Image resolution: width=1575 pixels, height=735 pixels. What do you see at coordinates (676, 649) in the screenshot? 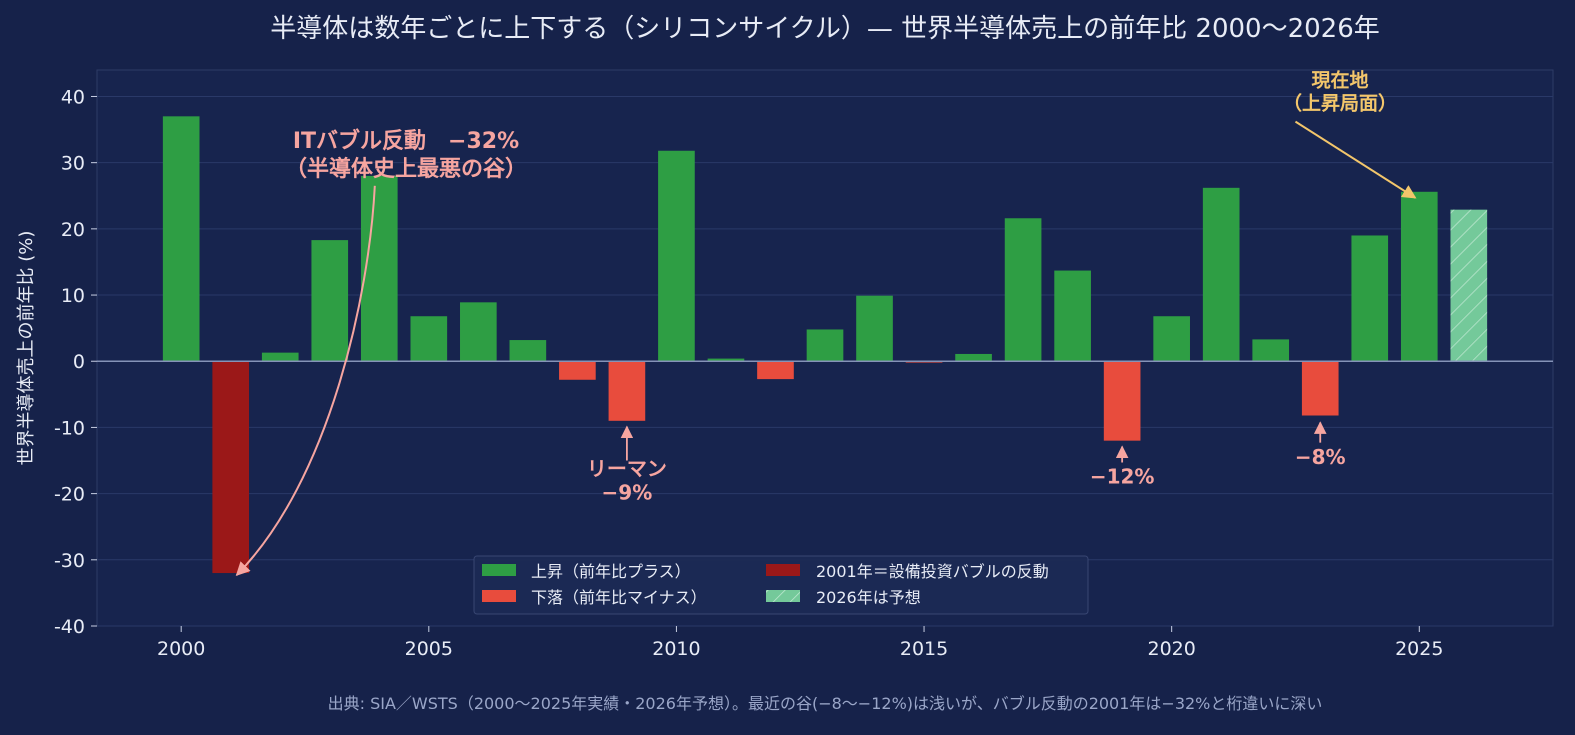
I see `x-tick-label: 2010` at bounding box center [676, 649].